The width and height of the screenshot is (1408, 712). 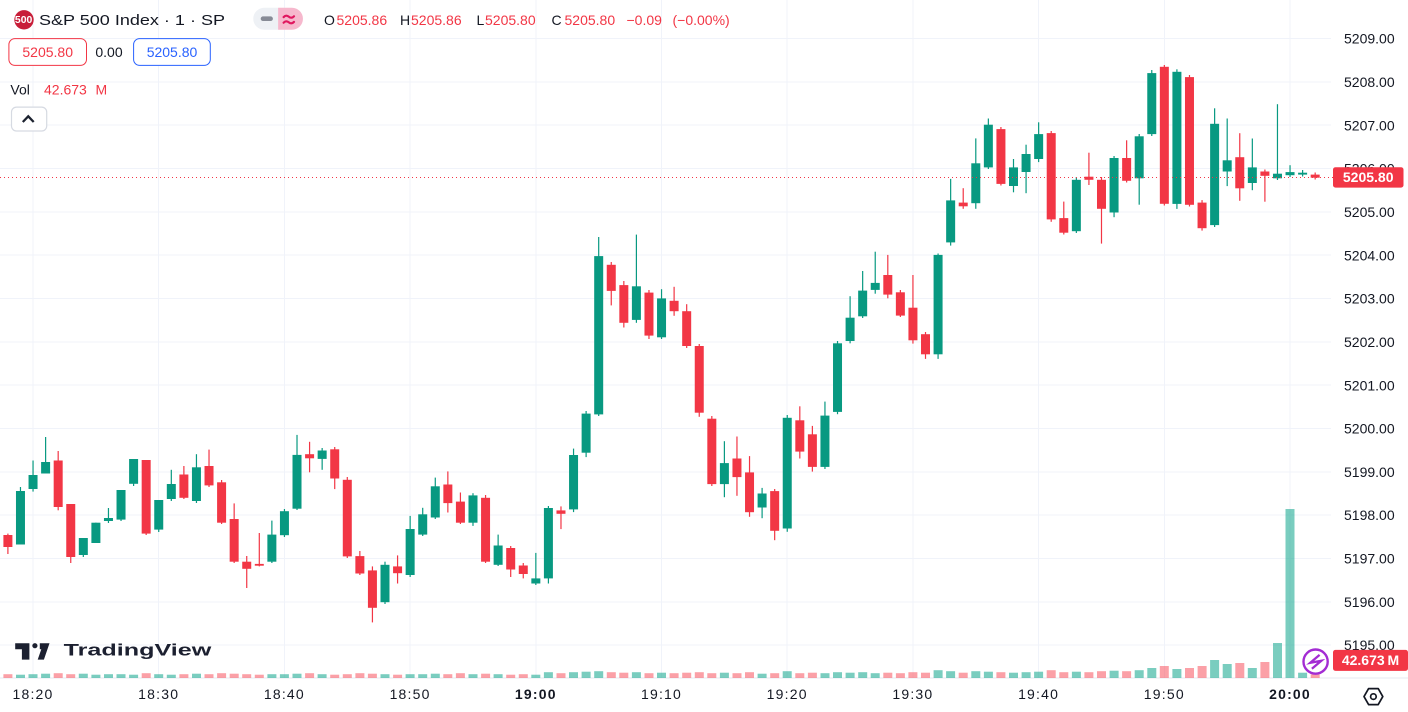 I want to click on svg-text: 5200.00, so click(x=1369, y=429).